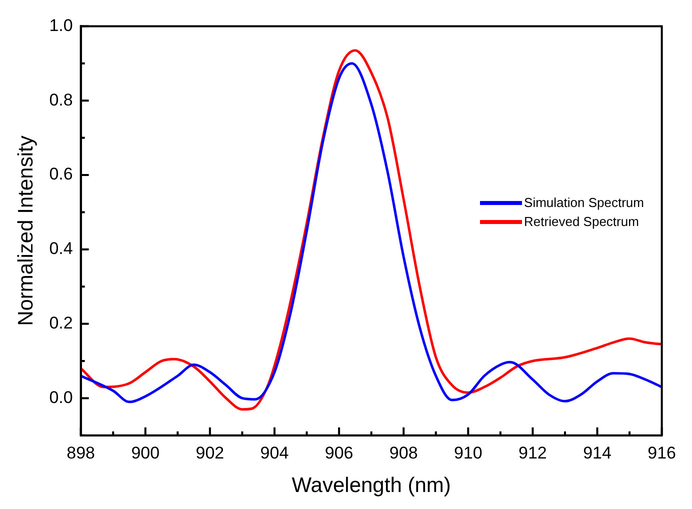 The width and height of the screenshot is (692, 509). I want to click on x-tick-label: 916, so click(662, 452).